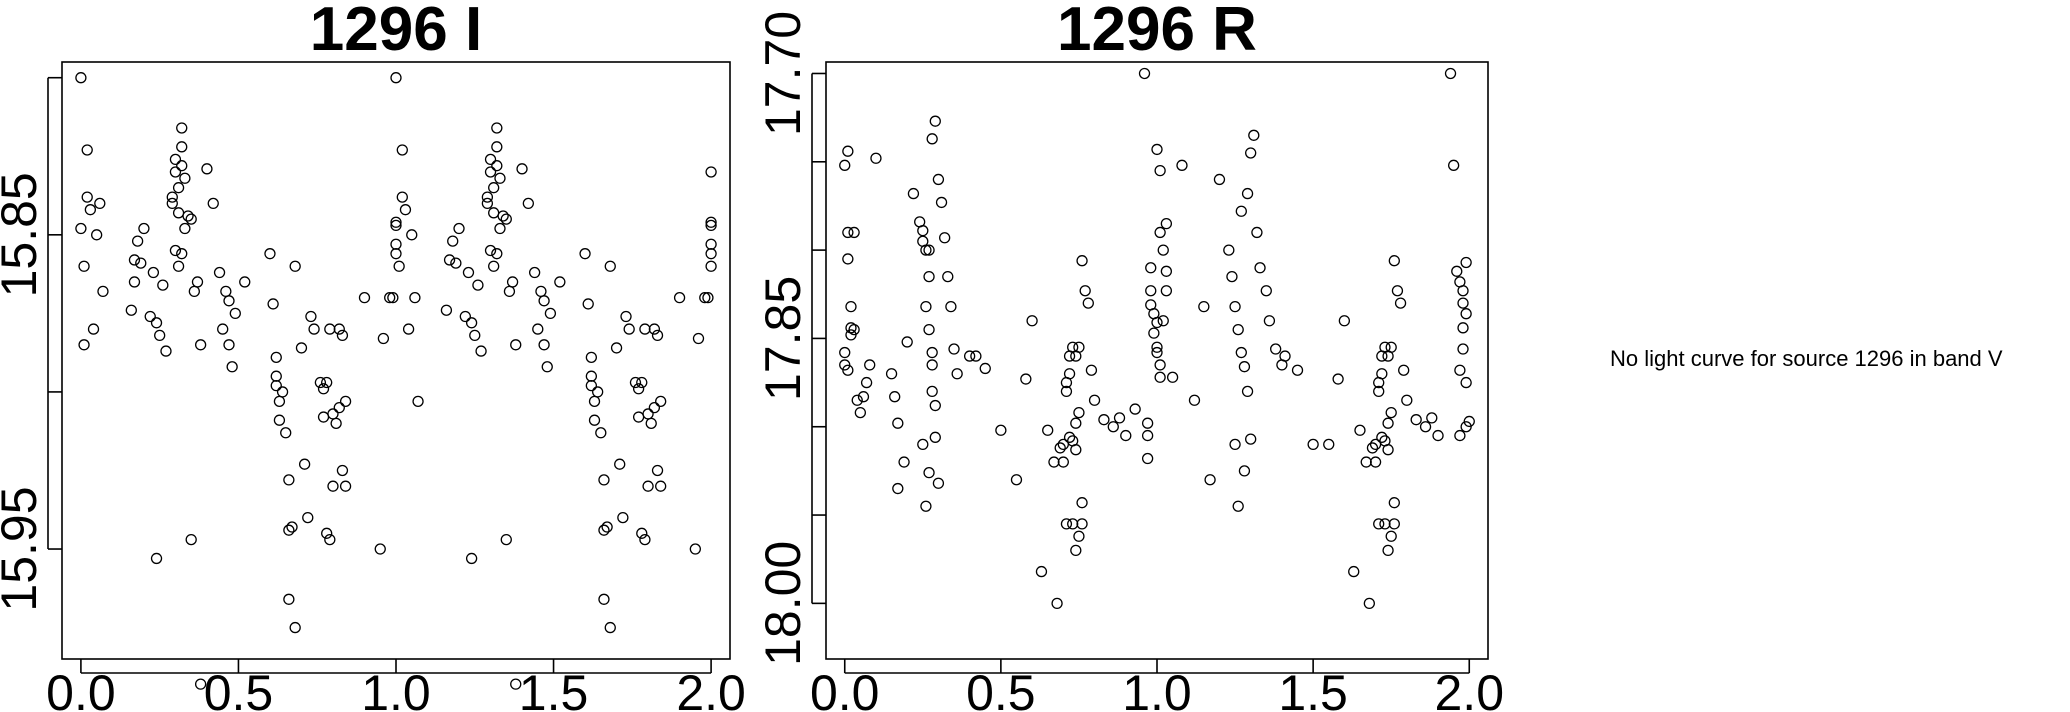 The height and width of the screenshot is (712, 2070). I want to click on x-tick-label: 0.5, so click(1001, 688).